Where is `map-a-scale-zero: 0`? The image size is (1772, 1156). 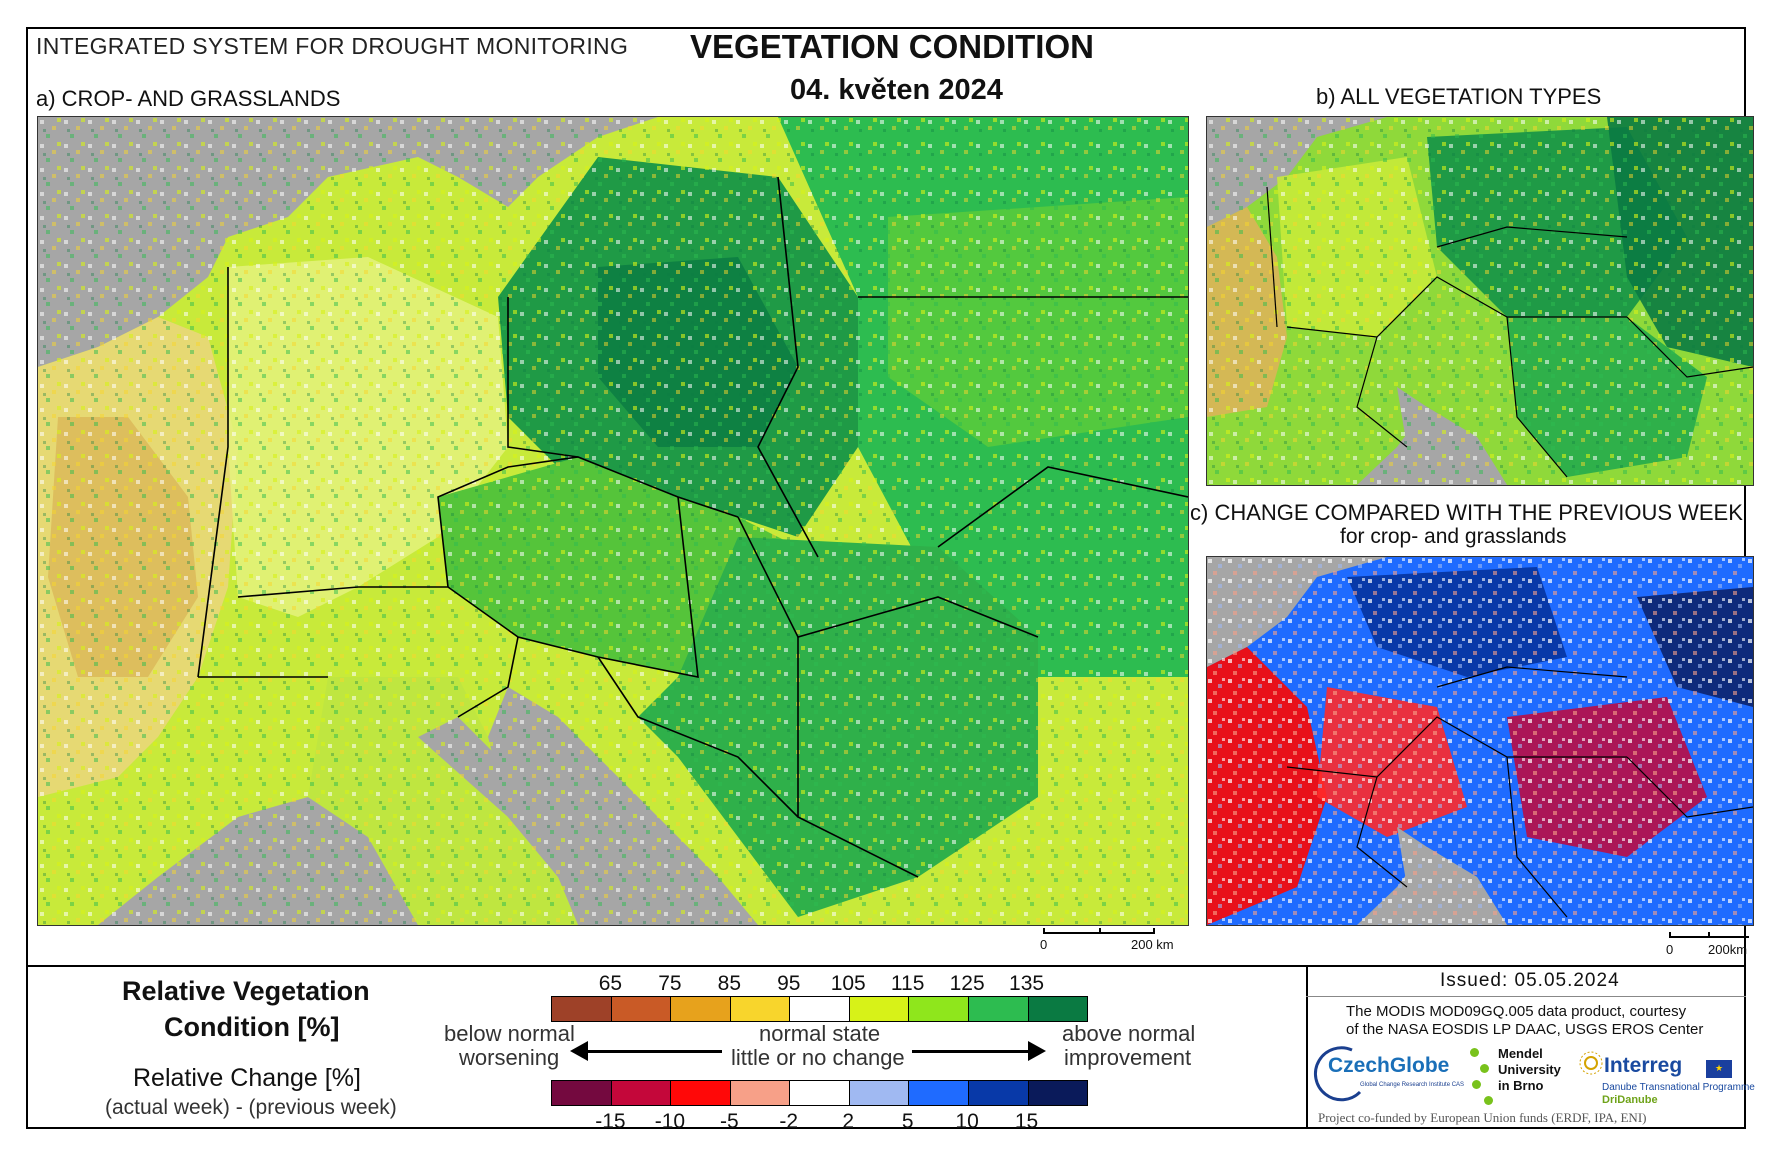 map-a-scale-zero: 0 is located at coordinates (1044, 944).